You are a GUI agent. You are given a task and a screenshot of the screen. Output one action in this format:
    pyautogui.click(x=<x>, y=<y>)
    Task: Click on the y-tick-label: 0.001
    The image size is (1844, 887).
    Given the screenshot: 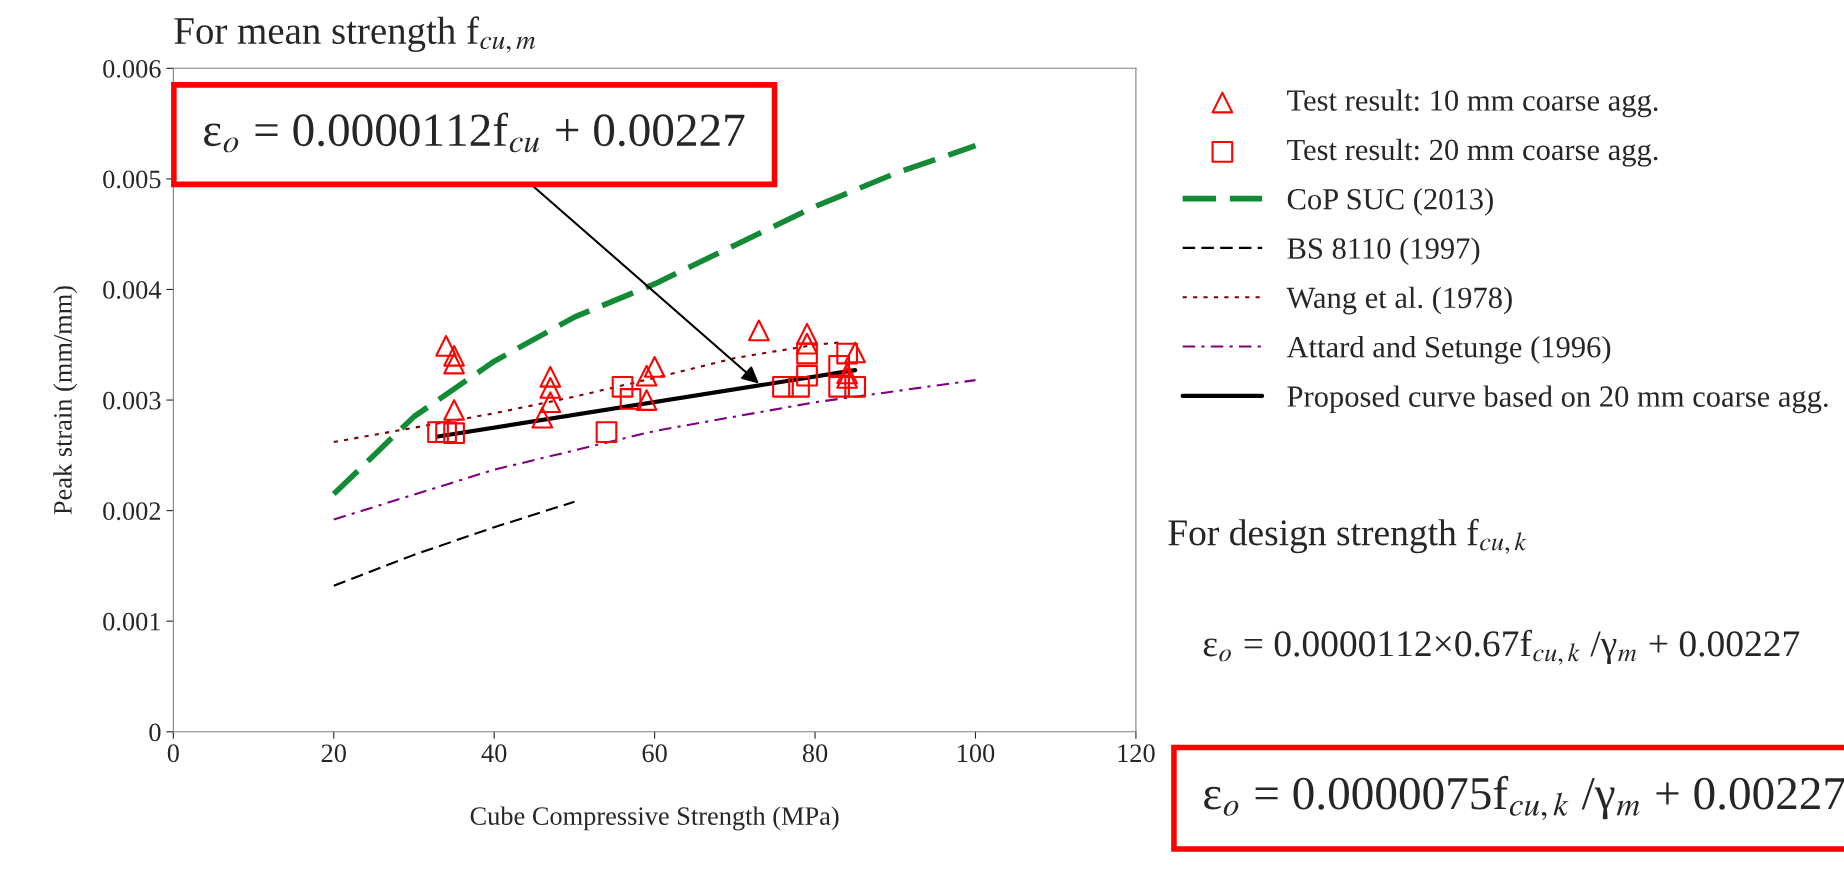 What is the action you would take?
    pyautogui.click(x=131, y=621)
    